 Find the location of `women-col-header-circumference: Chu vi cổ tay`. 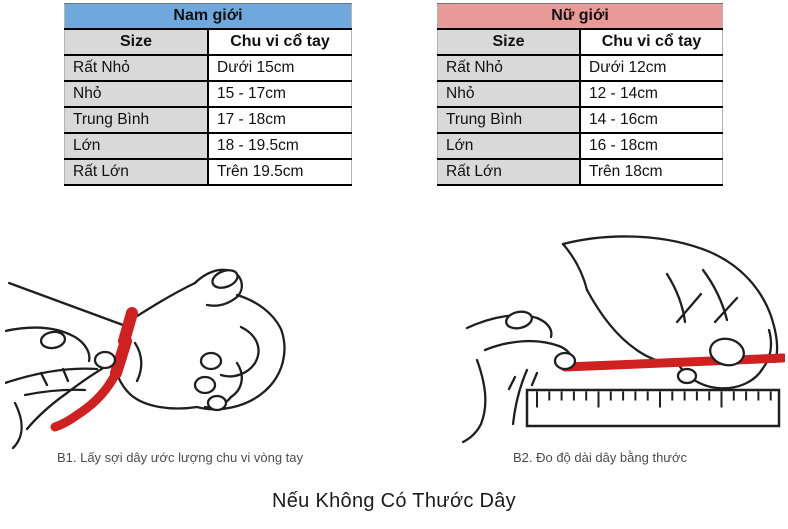

women-col-header-circumference: Chu vi cổ tay is located at coordinates (651, 42).